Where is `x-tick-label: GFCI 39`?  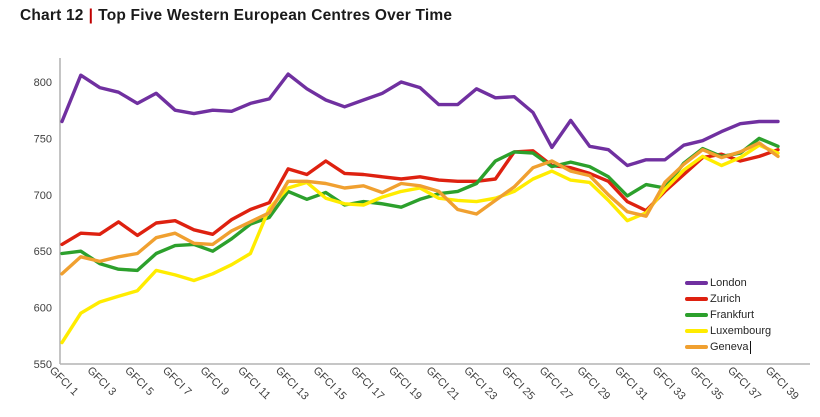 x-tick-label: GFCI 39 is located at coordinates (782, 384).